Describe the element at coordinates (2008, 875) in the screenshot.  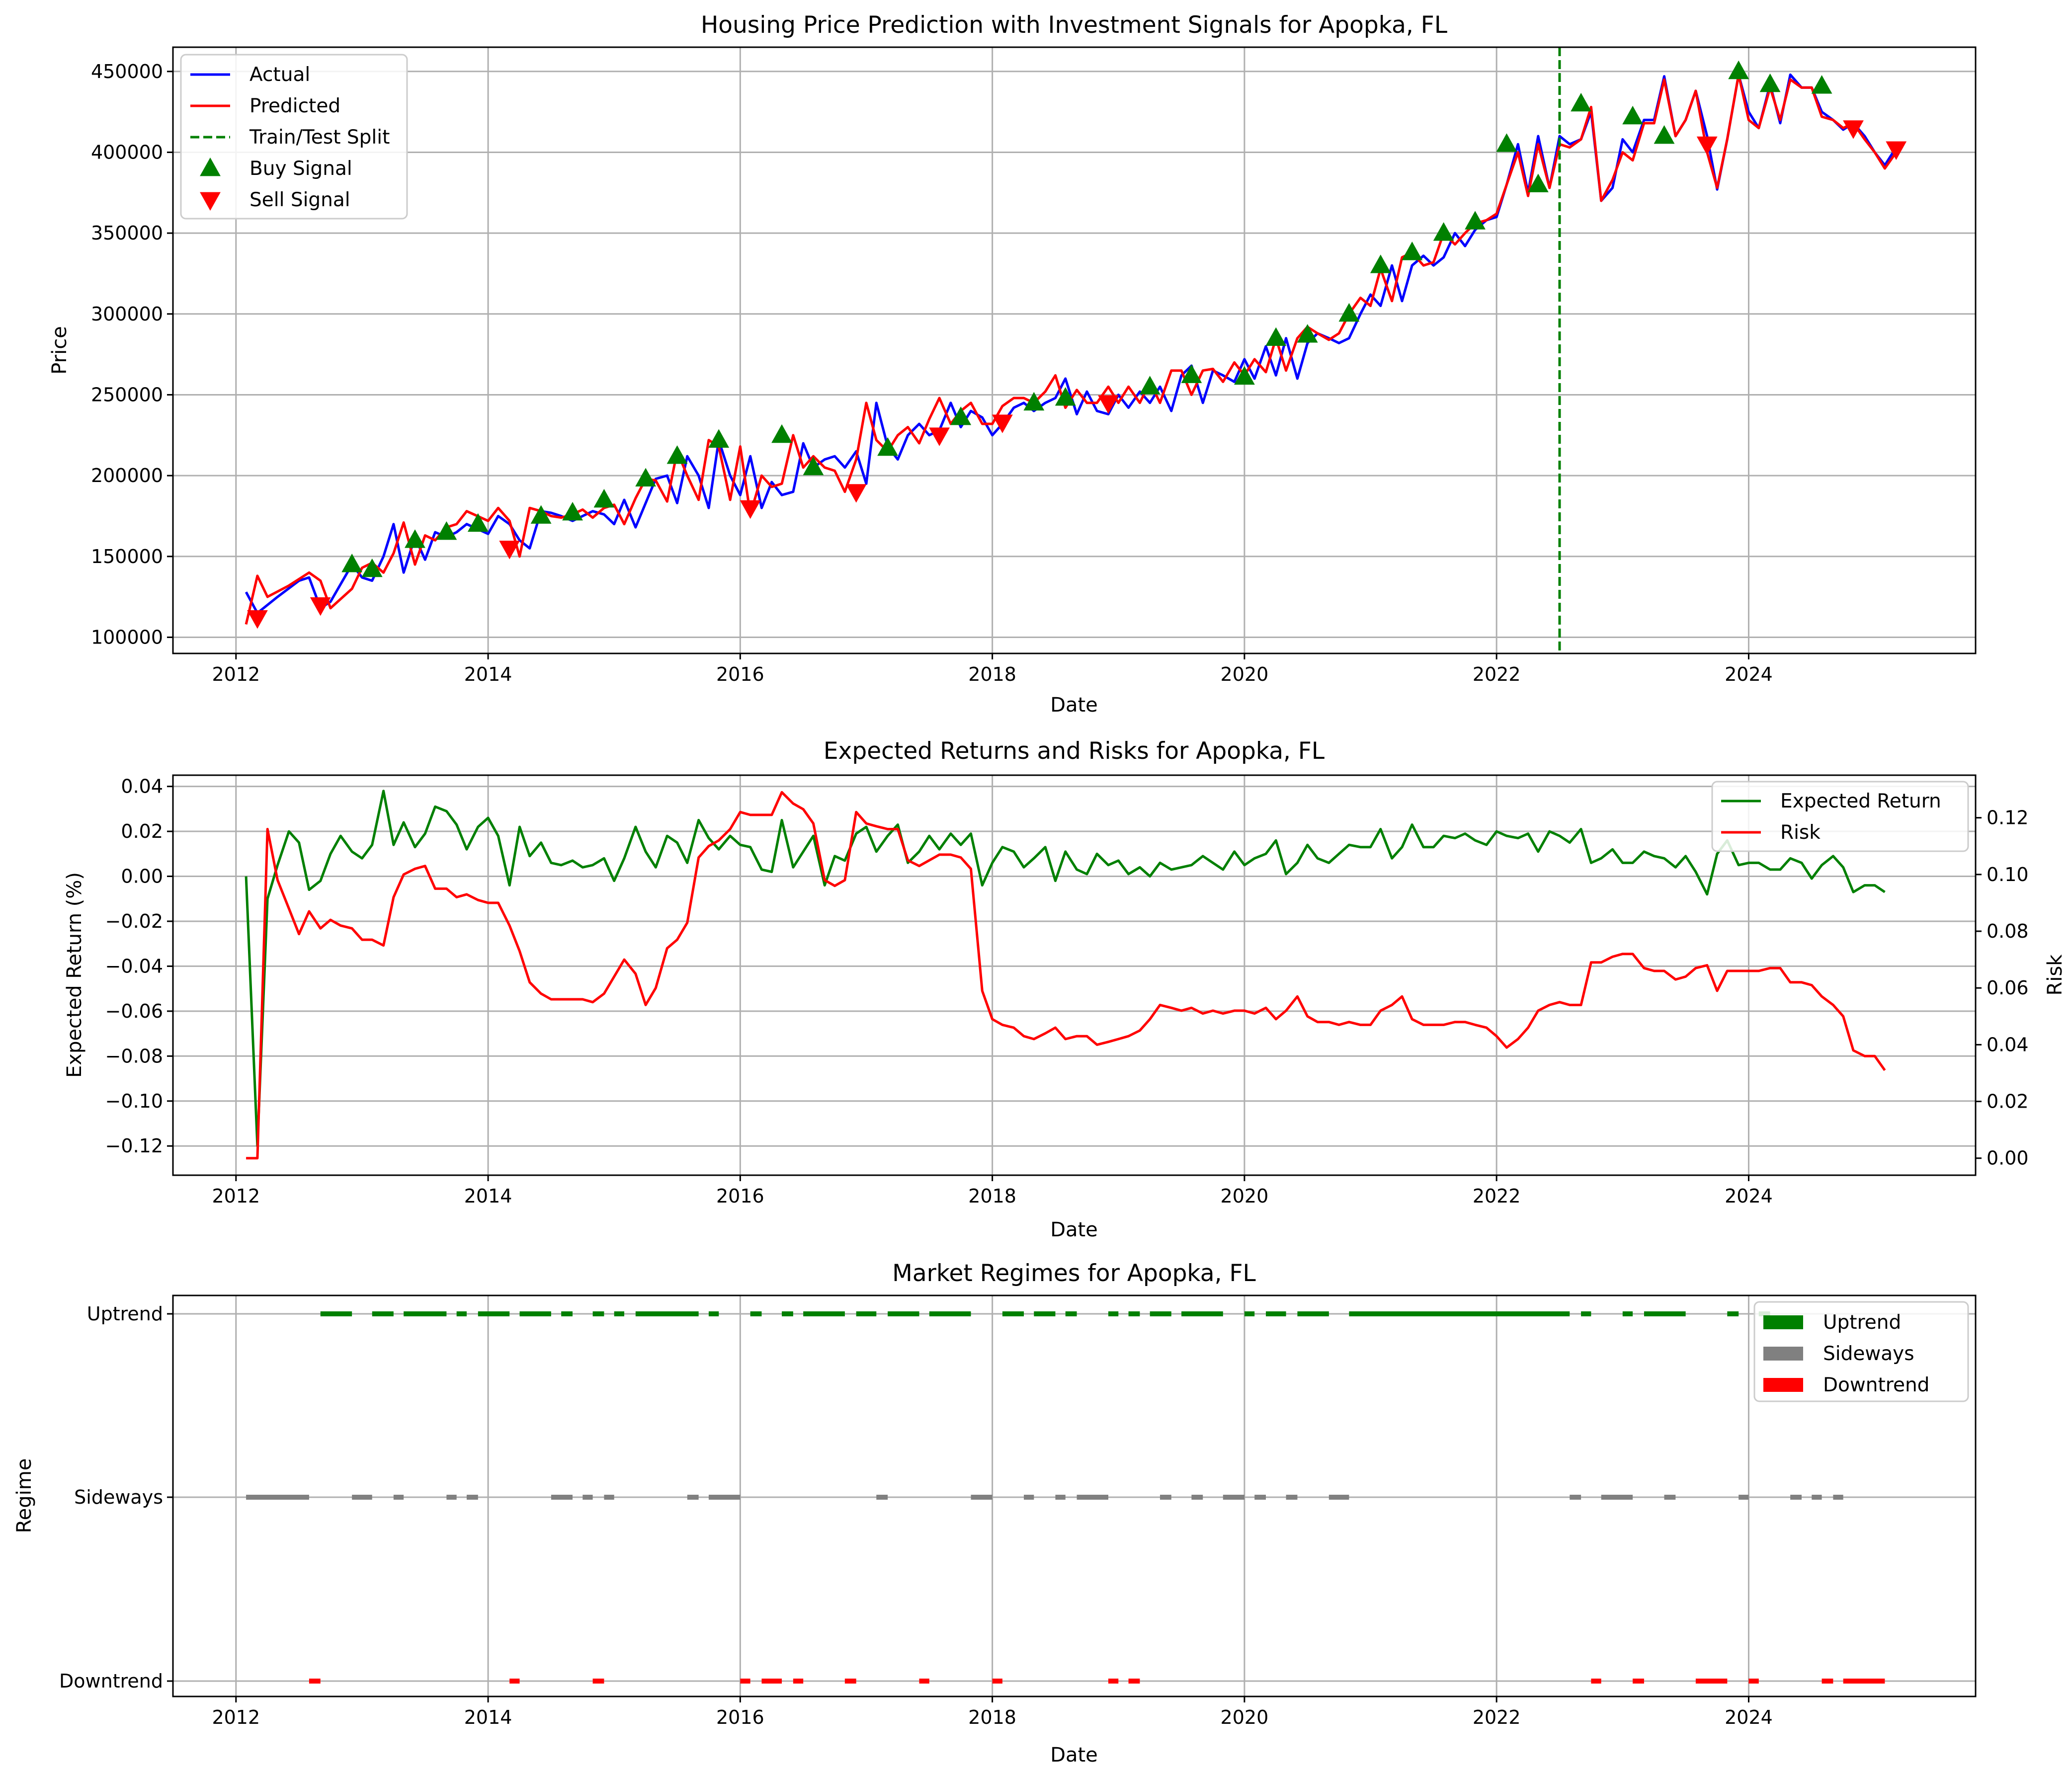
I see `right-y-tick-label: 0.10` at that location.